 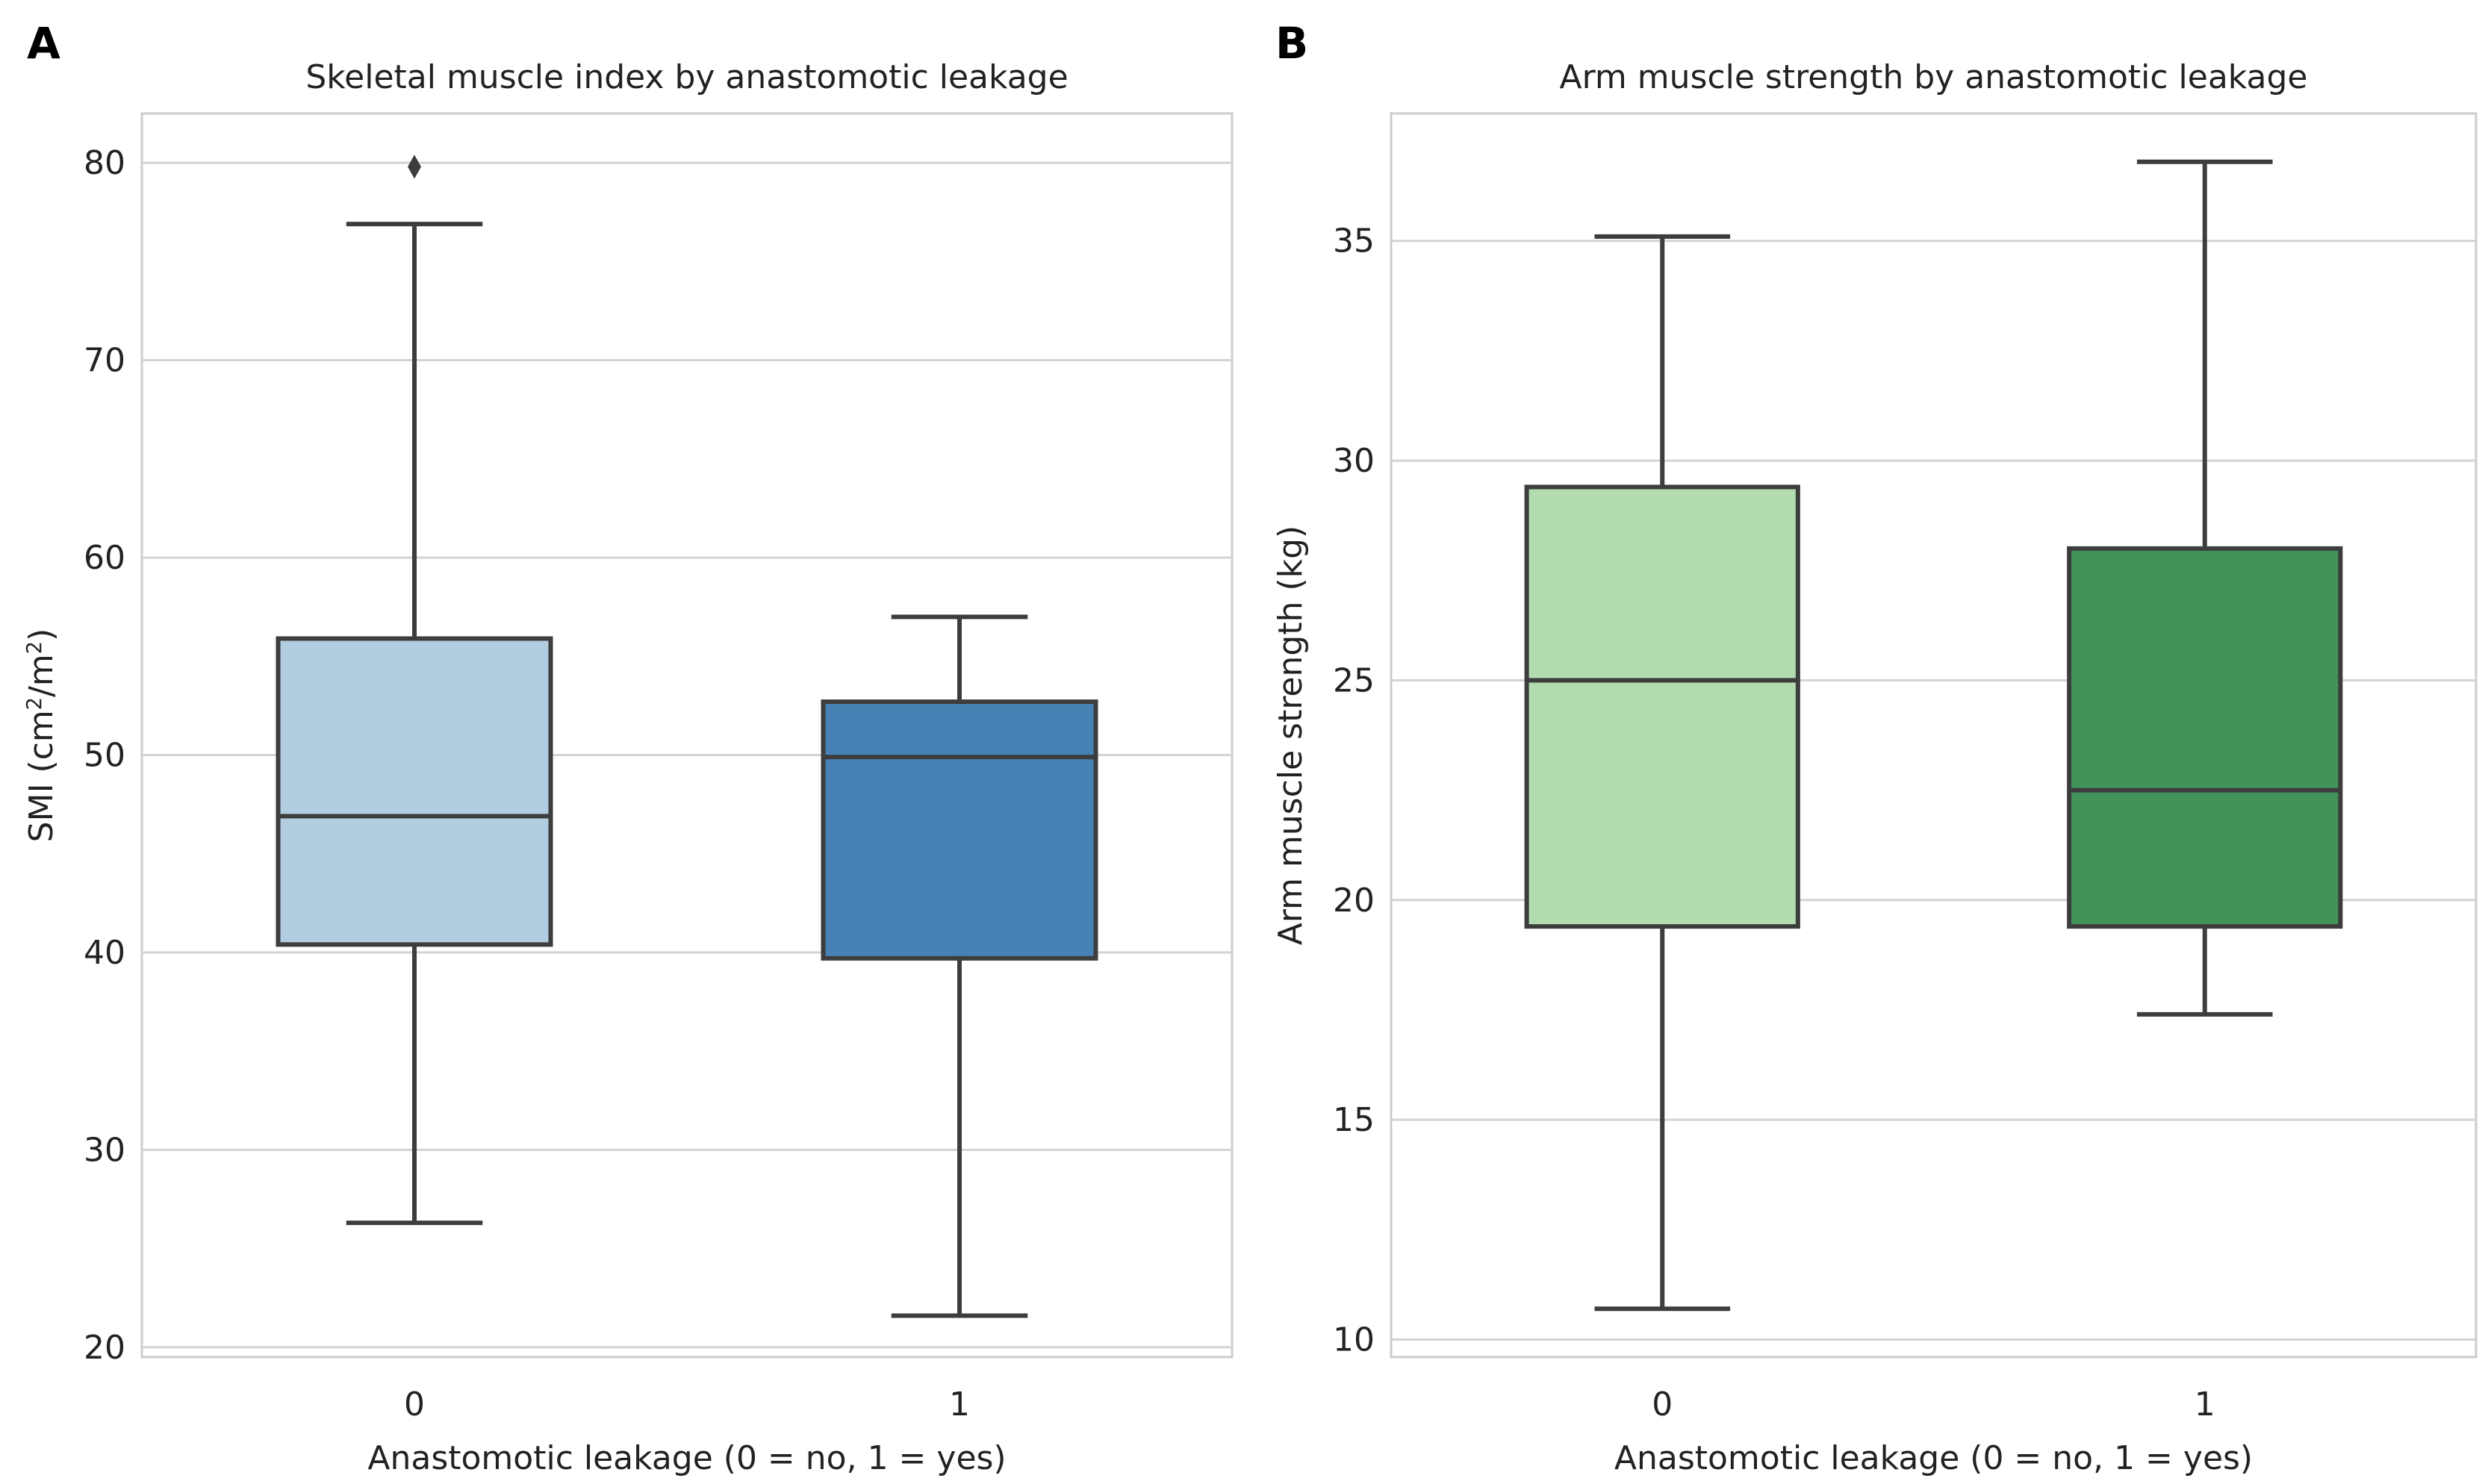 I want to click on y-axis-label: Arm muscle strength (kg), so click(x=1291, y=735).